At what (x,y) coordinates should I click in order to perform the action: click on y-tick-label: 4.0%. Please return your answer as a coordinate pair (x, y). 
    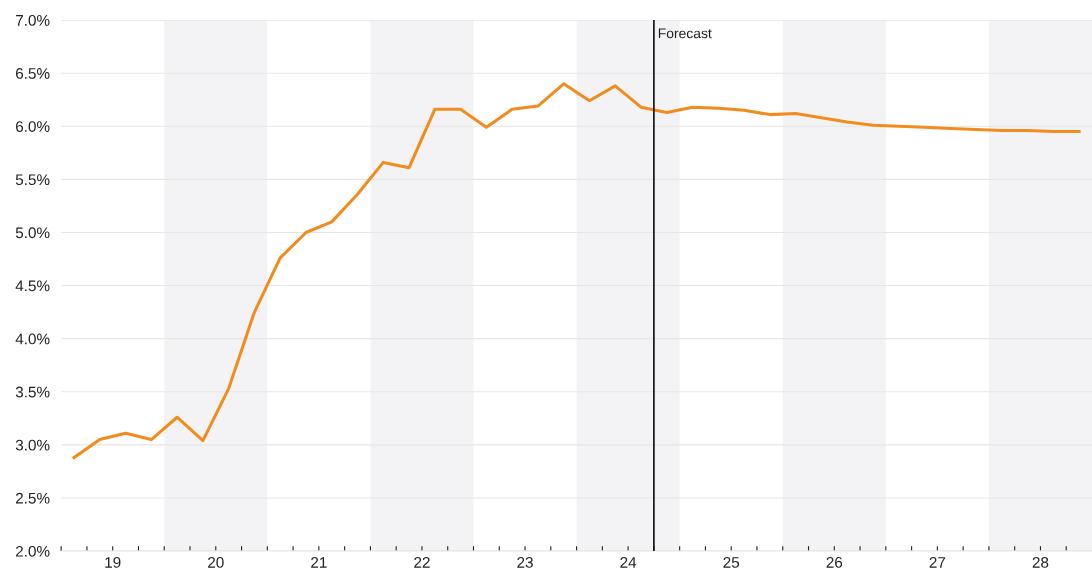
    Looking at the image, I should click on (32, 339).